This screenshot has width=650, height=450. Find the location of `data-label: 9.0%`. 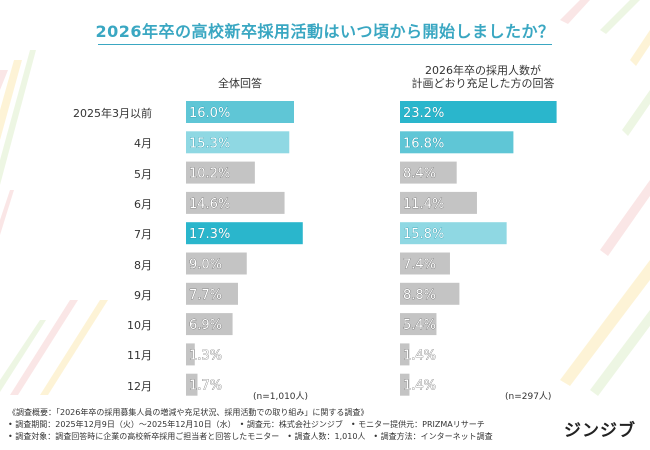

data-label: 9.0% is located at coordinates (205, 265).